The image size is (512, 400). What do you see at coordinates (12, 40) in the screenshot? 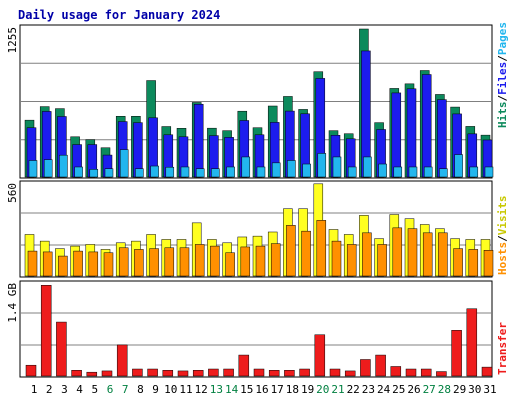
I see `hits-max-label: 1255` at bounding box center [12, 40].